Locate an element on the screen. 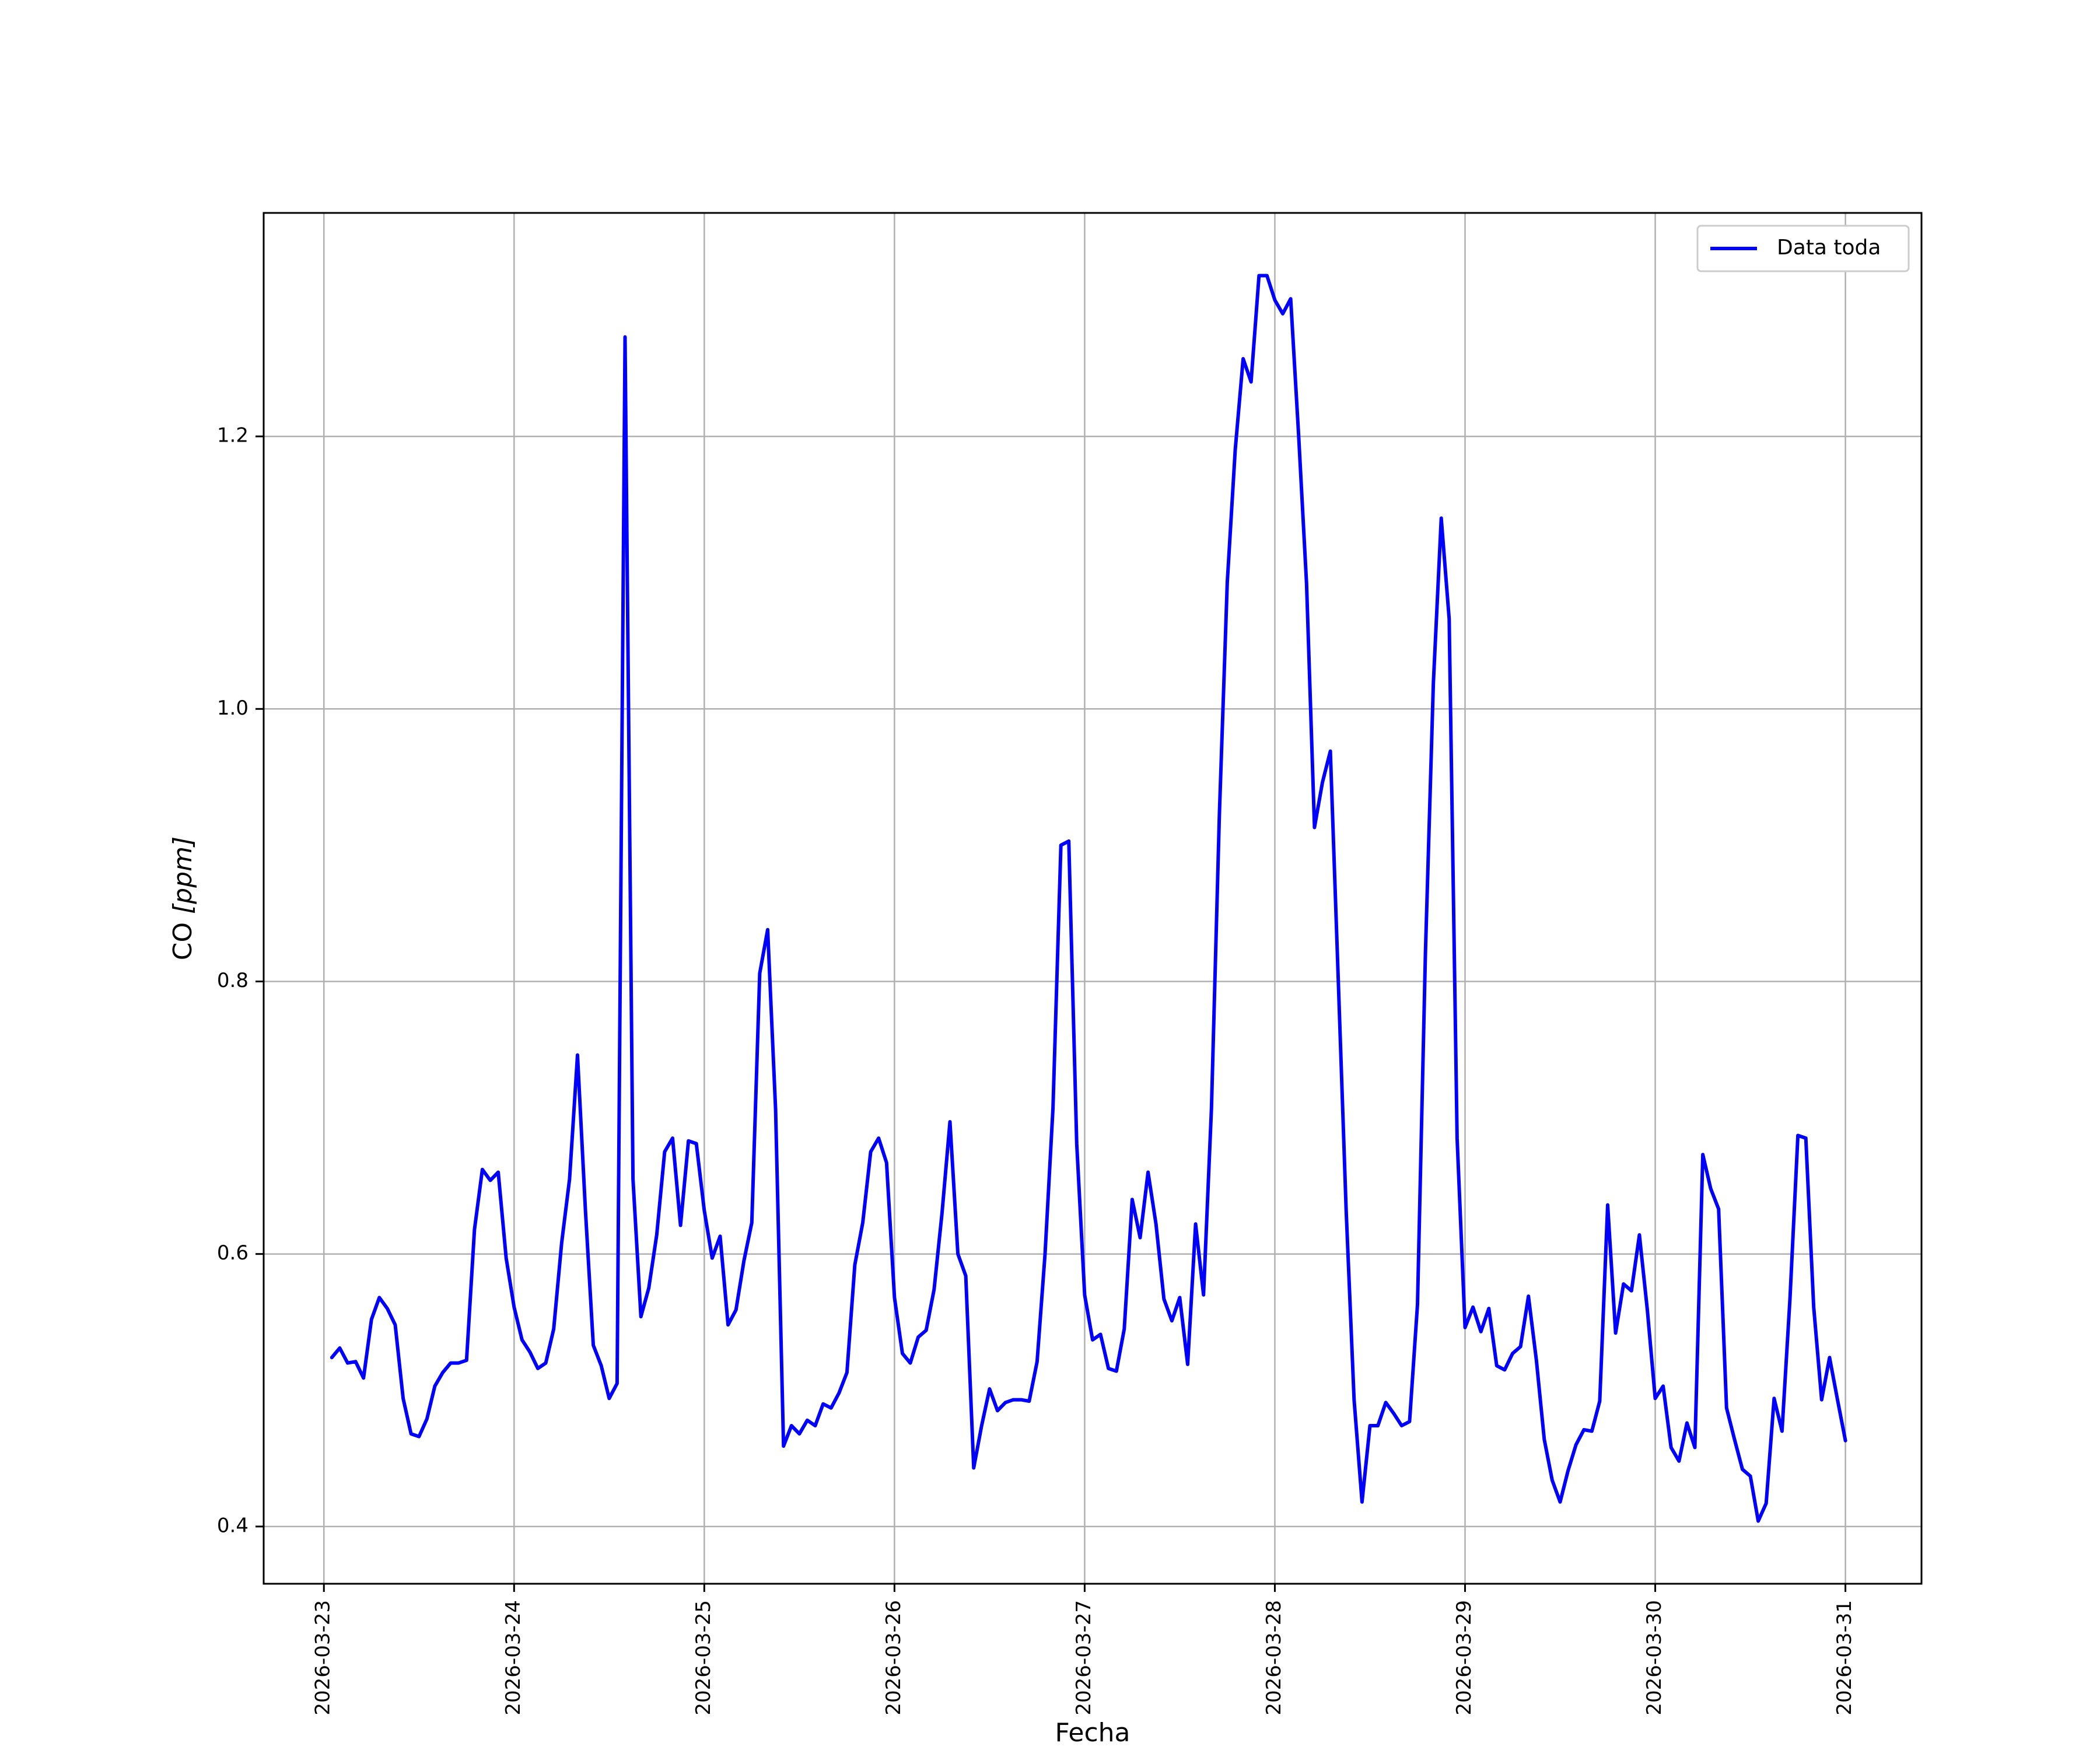 The image size is (2100, 1750). y-tick-label: 1.2 is located at coordinates (233, 435).